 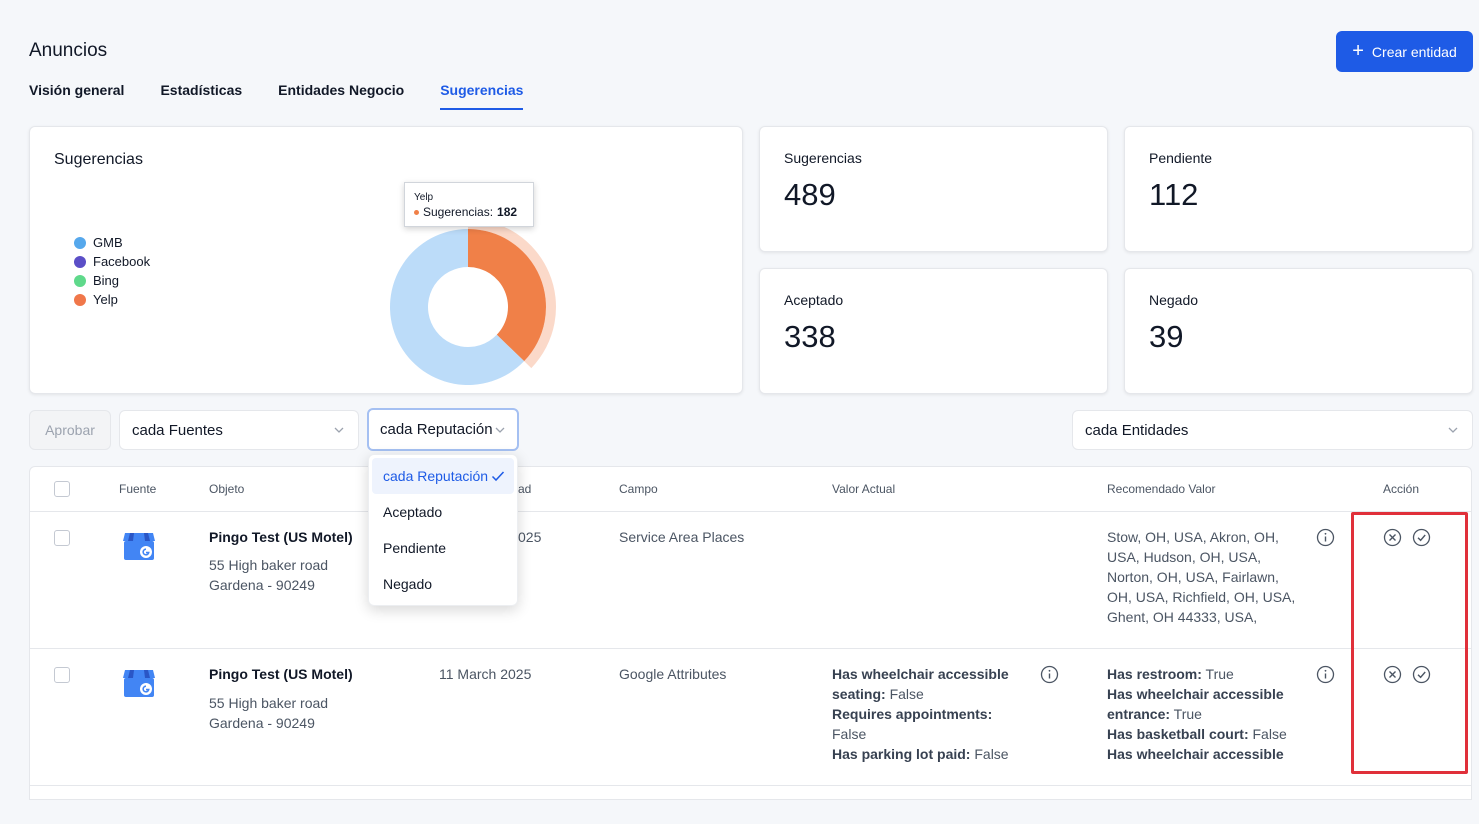 What do you see at coordinates (485, 674) in the screenshot?
I see `date-cell: 11 March 2025` at bounding box center [485, 674].